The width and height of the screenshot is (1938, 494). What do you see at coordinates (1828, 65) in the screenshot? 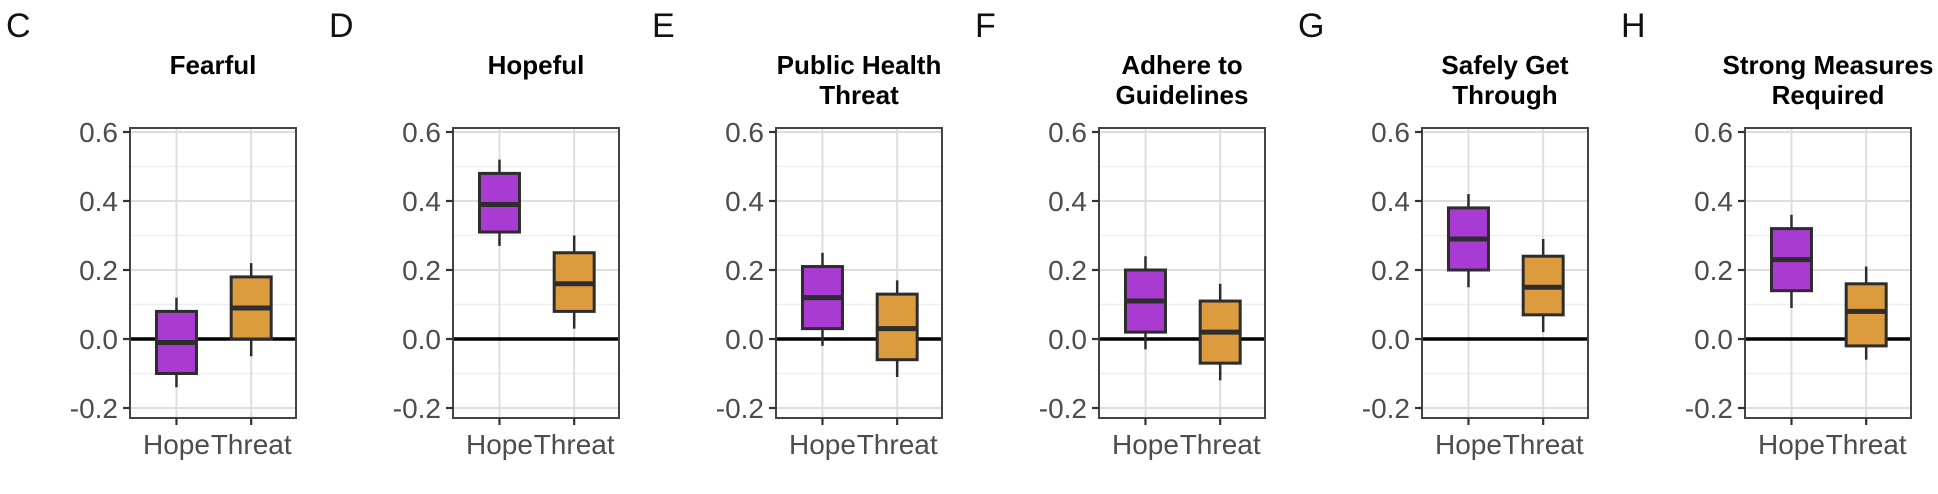
I see `panel-title-line: Strong Measures` at bounding box center [1828, 65].